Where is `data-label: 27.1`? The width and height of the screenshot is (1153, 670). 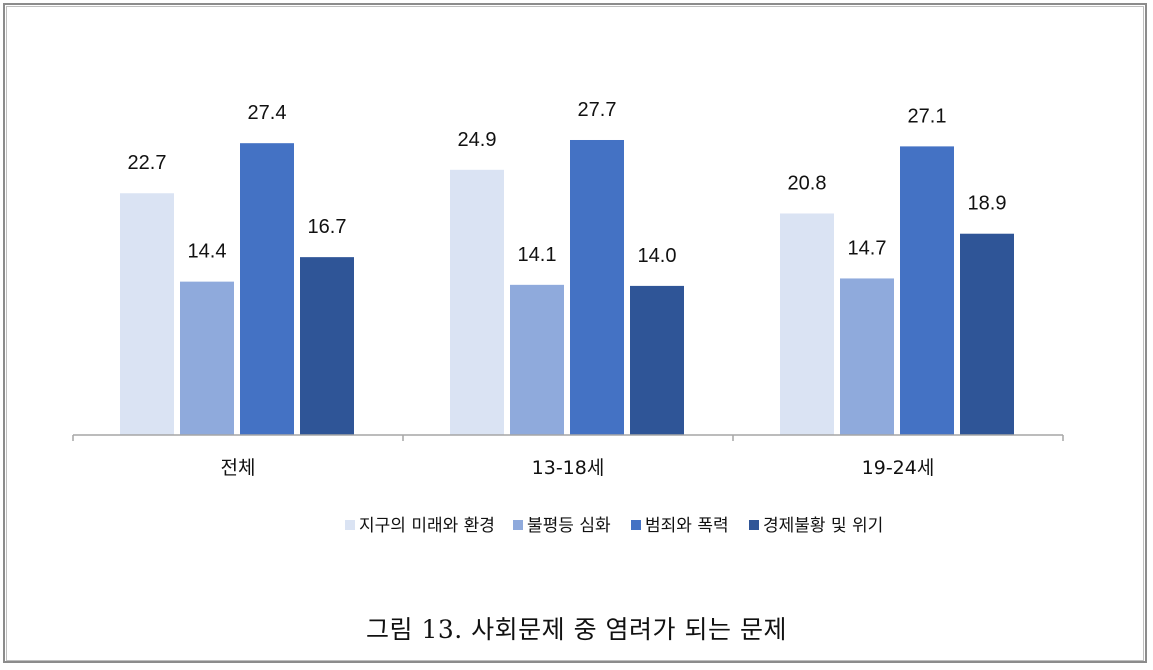
data-label: 27.1 is located at coordinates (927, 116).